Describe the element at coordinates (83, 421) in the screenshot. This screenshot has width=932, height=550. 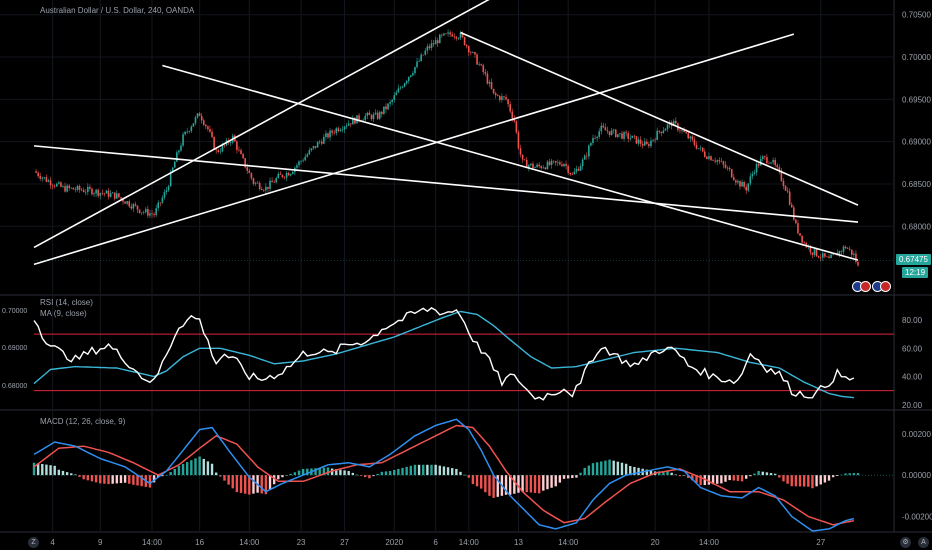
I see `macd-label: MACD (12, 26, close, 9)` at that location.